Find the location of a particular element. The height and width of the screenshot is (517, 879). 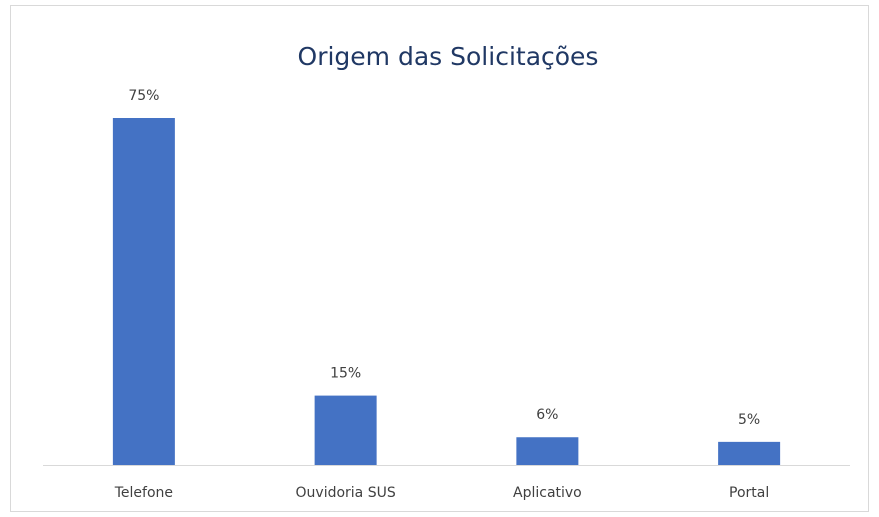

x-tick-label: Telefone is located at coordinates (143, 493).